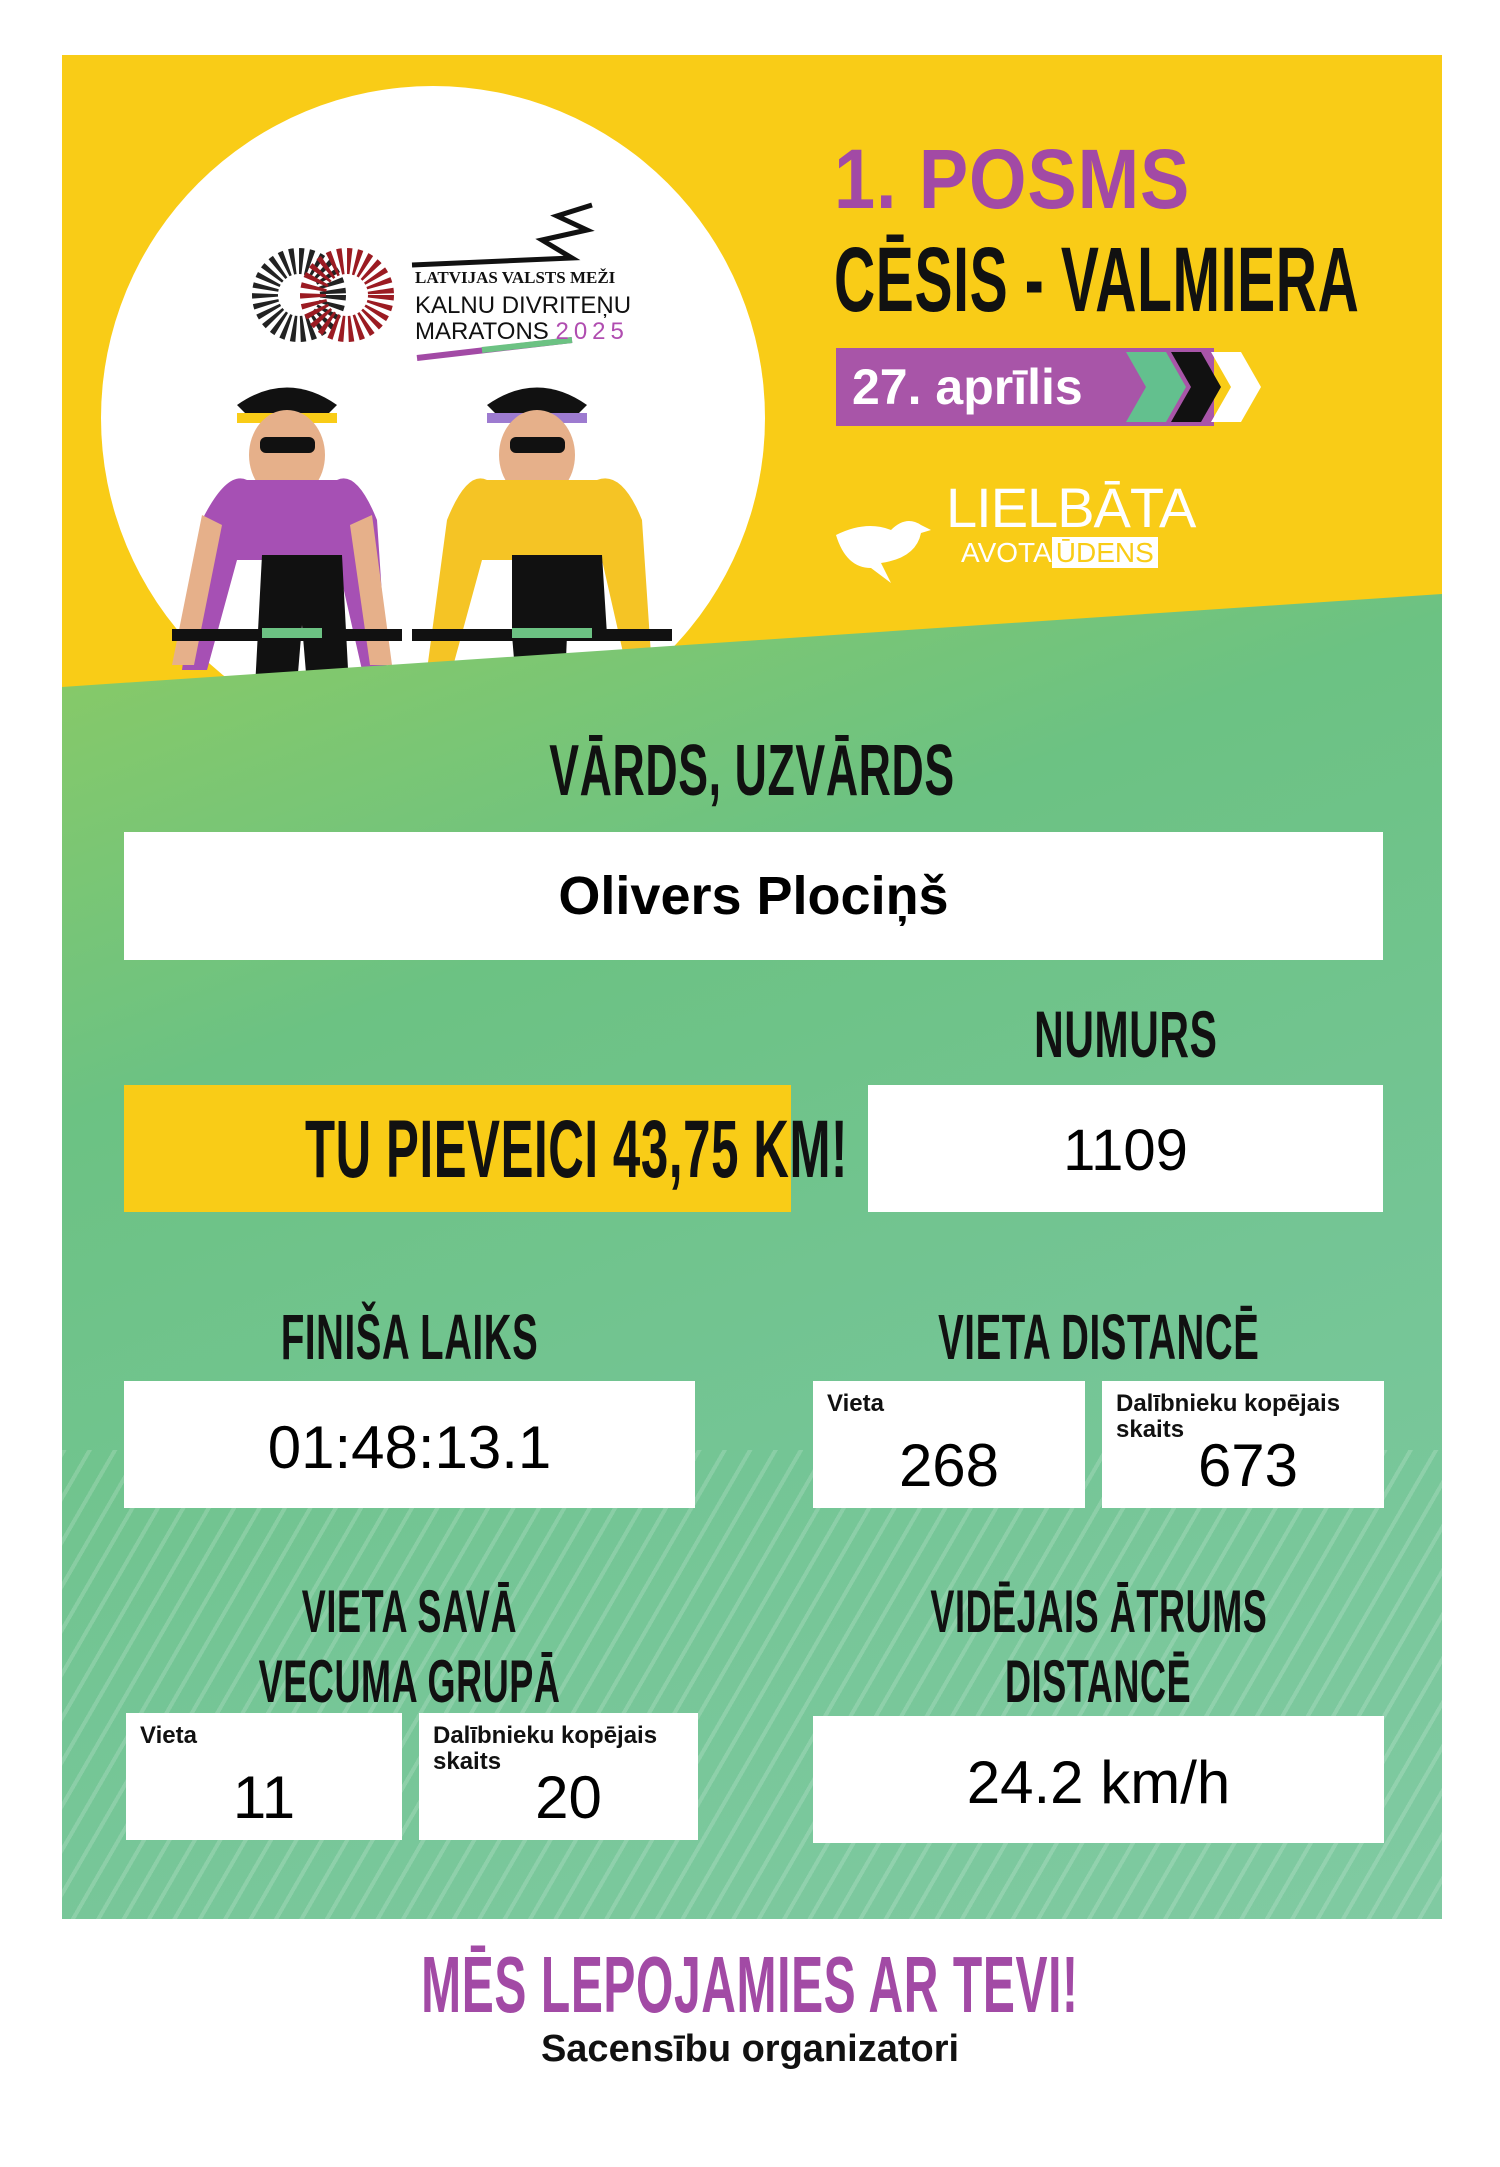  I want to click on stage-title: 1. POSMS, so click(1036, 179).